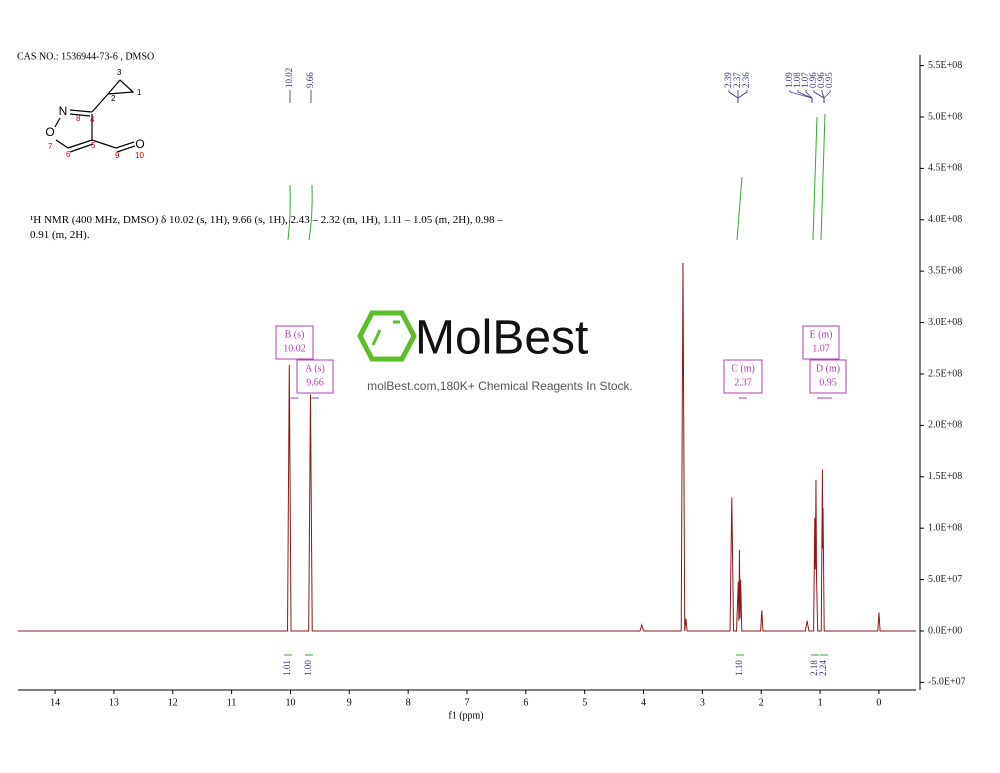  Describe the element at coordinates (945, 630) in the screenshot. I see `y-tick-label: 0.0E+00` at that location.